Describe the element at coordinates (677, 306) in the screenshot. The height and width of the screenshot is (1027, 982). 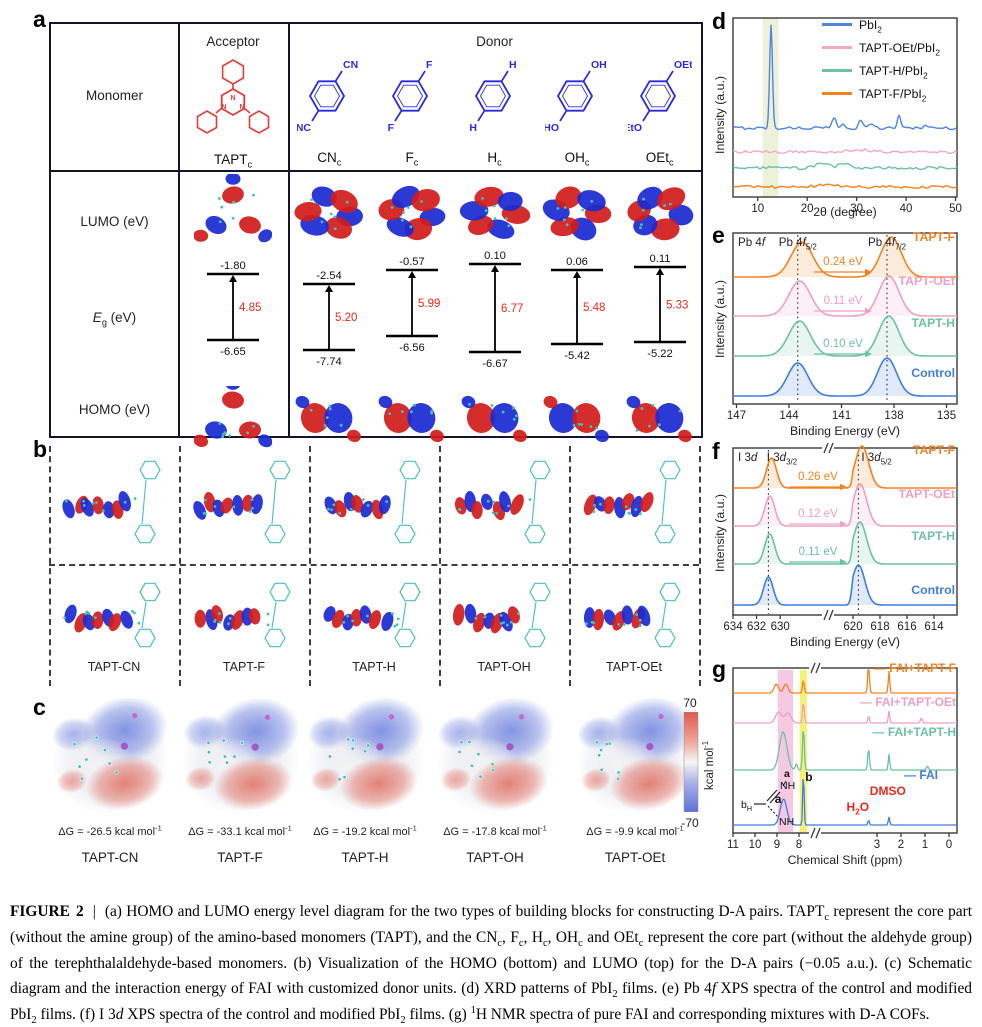
I see `svg-text: 5.33` at that location.